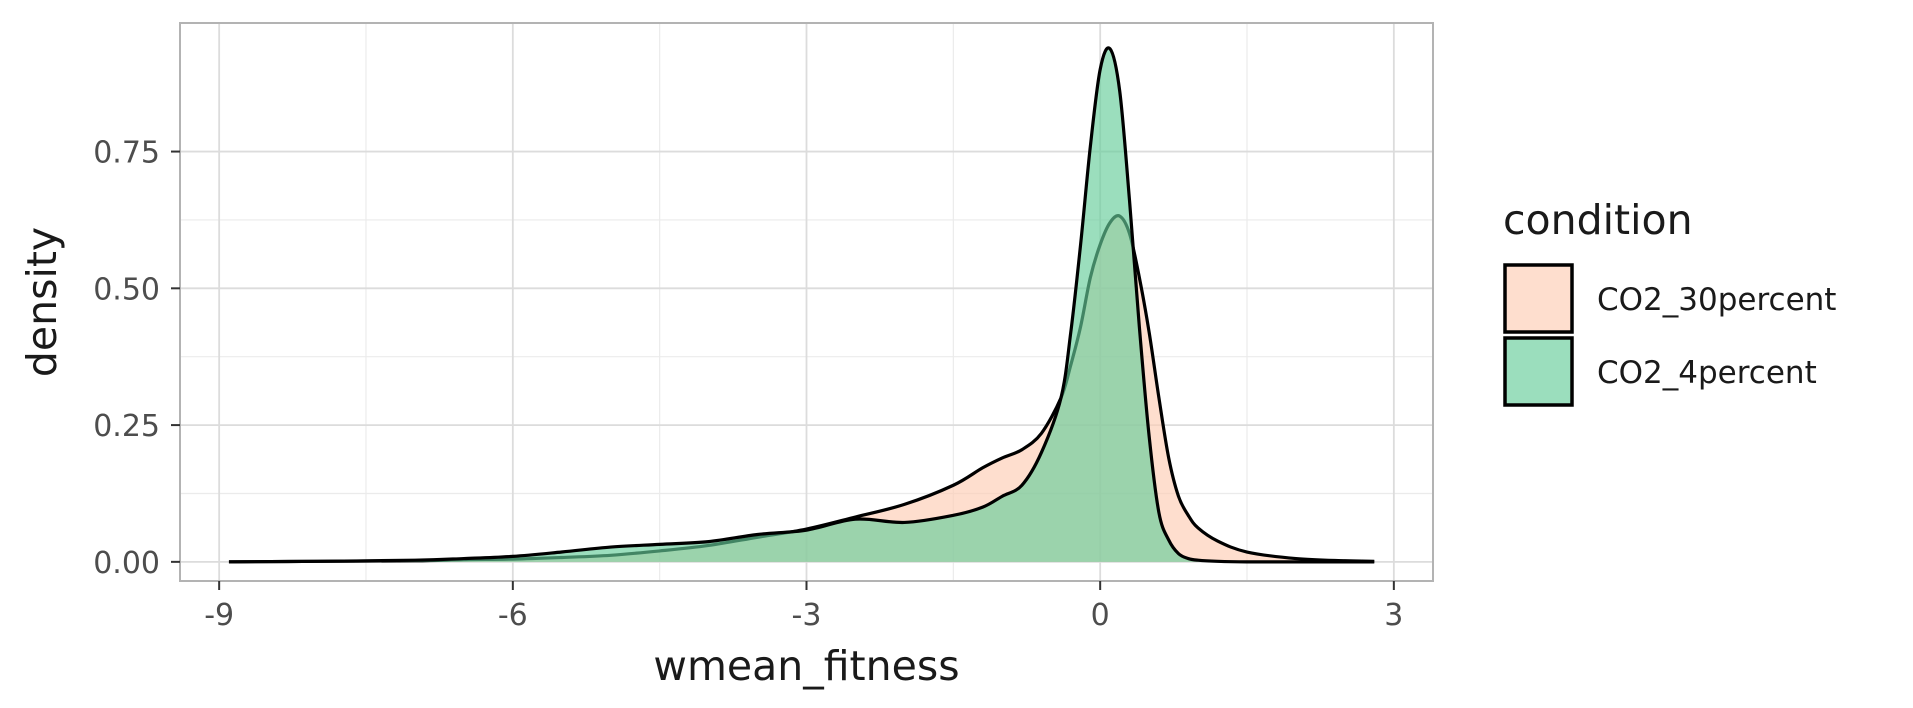 Image resolution: width=1913 pixels, height=708 pixels. What do you see at coordinates (126, 426) in the screenshot?
I see `y-tick-label: 0.25` at bounding box center [126, 426].